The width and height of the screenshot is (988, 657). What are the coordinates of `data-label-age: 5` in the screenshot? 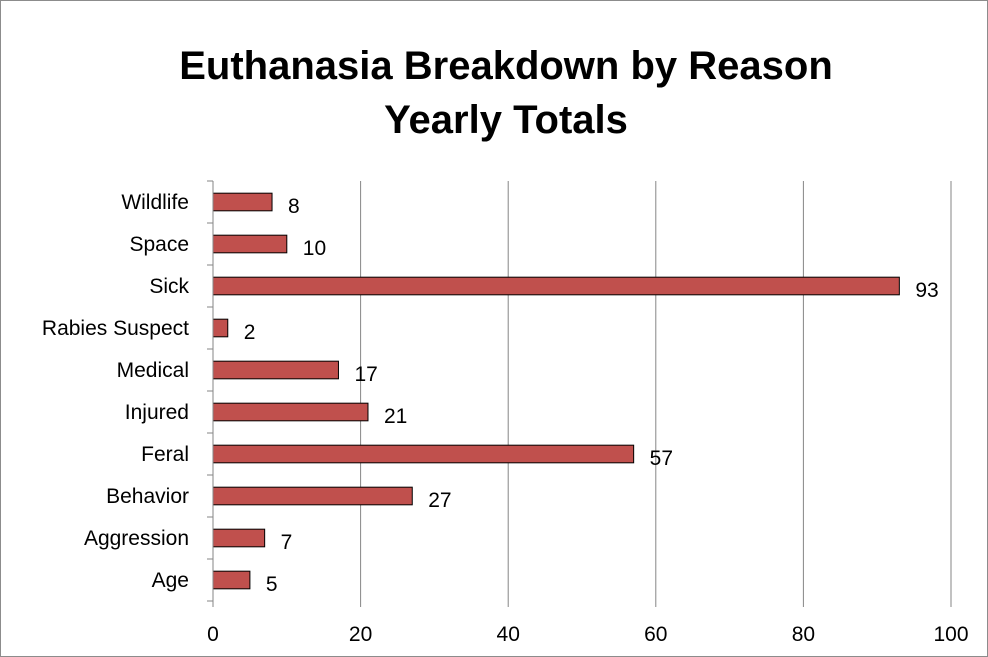 It's located at (272, 584).